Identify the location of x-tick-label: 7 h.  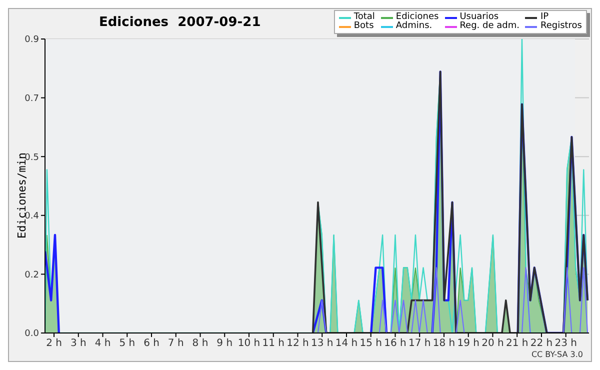
(176, 344).